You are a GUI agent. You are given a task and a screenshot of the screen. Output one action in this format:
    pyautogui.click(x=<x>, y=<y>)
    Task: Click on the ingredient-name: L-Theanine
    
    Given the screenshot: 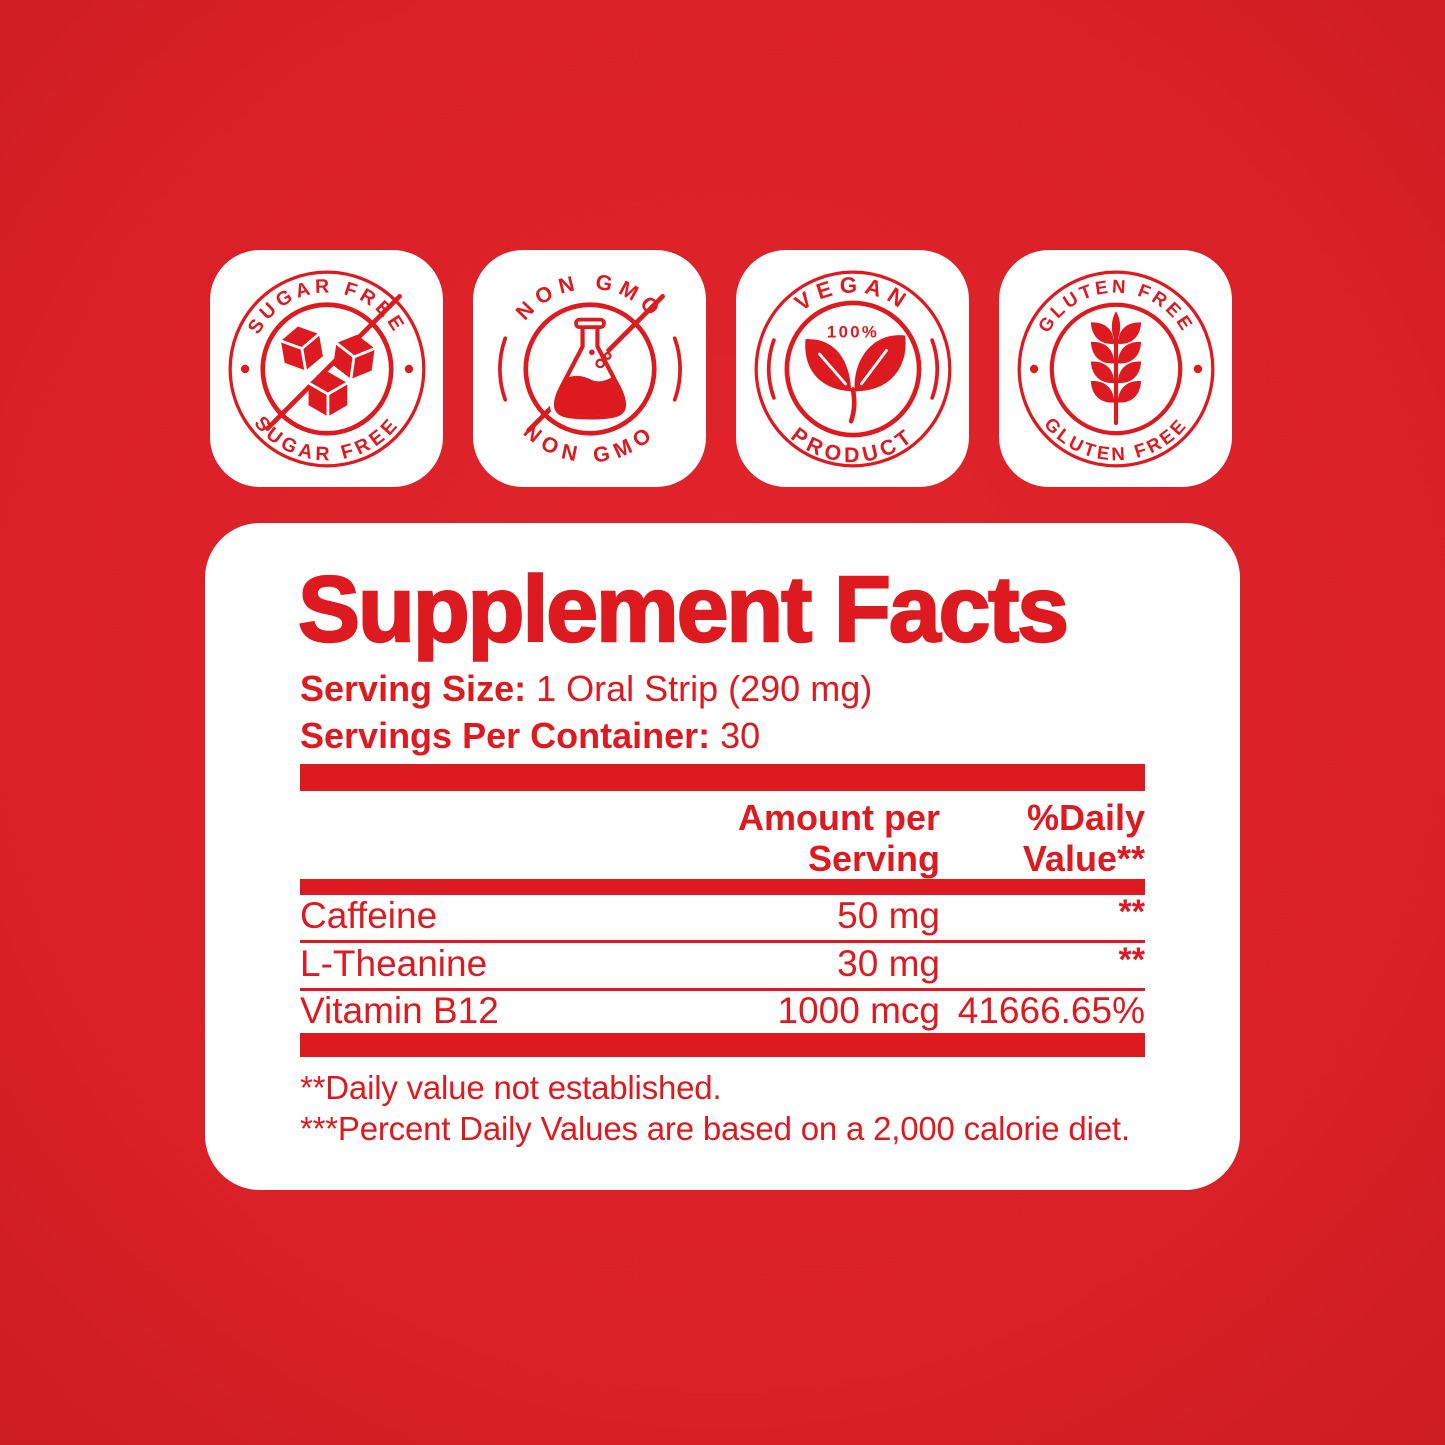 What is the action you would take?
    pyautogui.click(x=394, y=963)
    